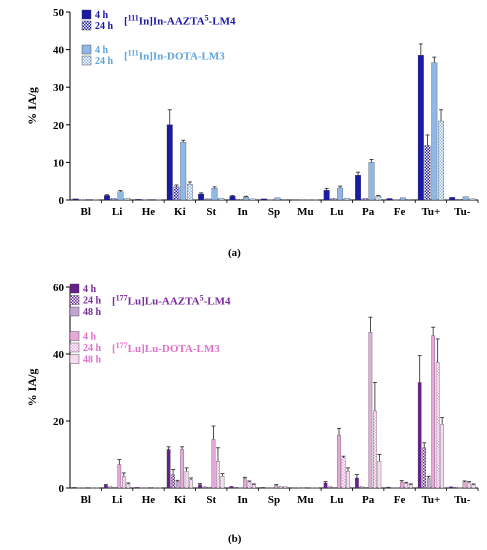  What do you see at coordinates (400, 212) in the screenshot?
I see `x-tick-label: Fe` at bounding box center [400, 212].